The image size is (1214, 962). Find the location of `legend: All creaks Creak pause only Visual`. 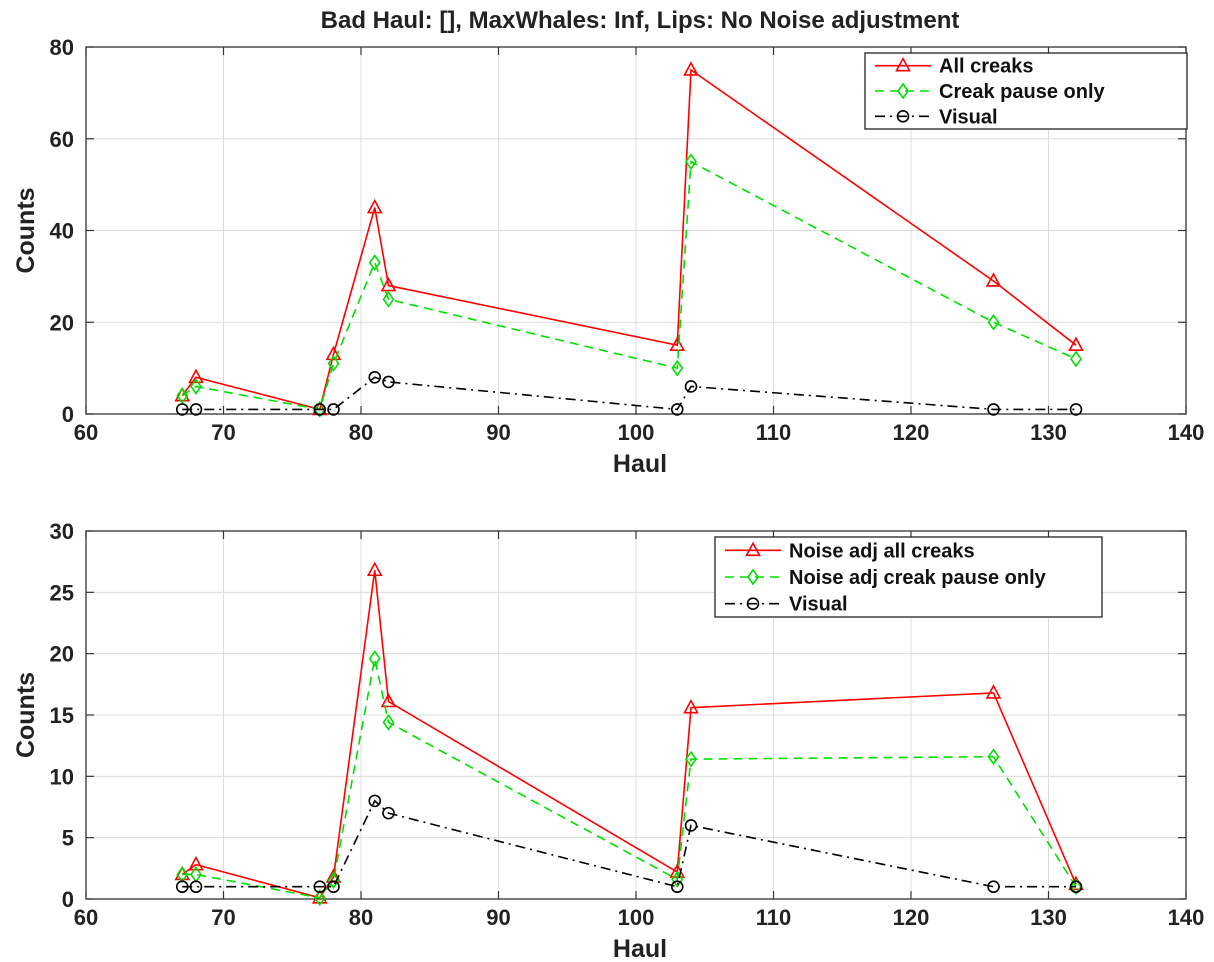

legend: All creaks Creak pause only Visual is located at coordinates (1026, 91).